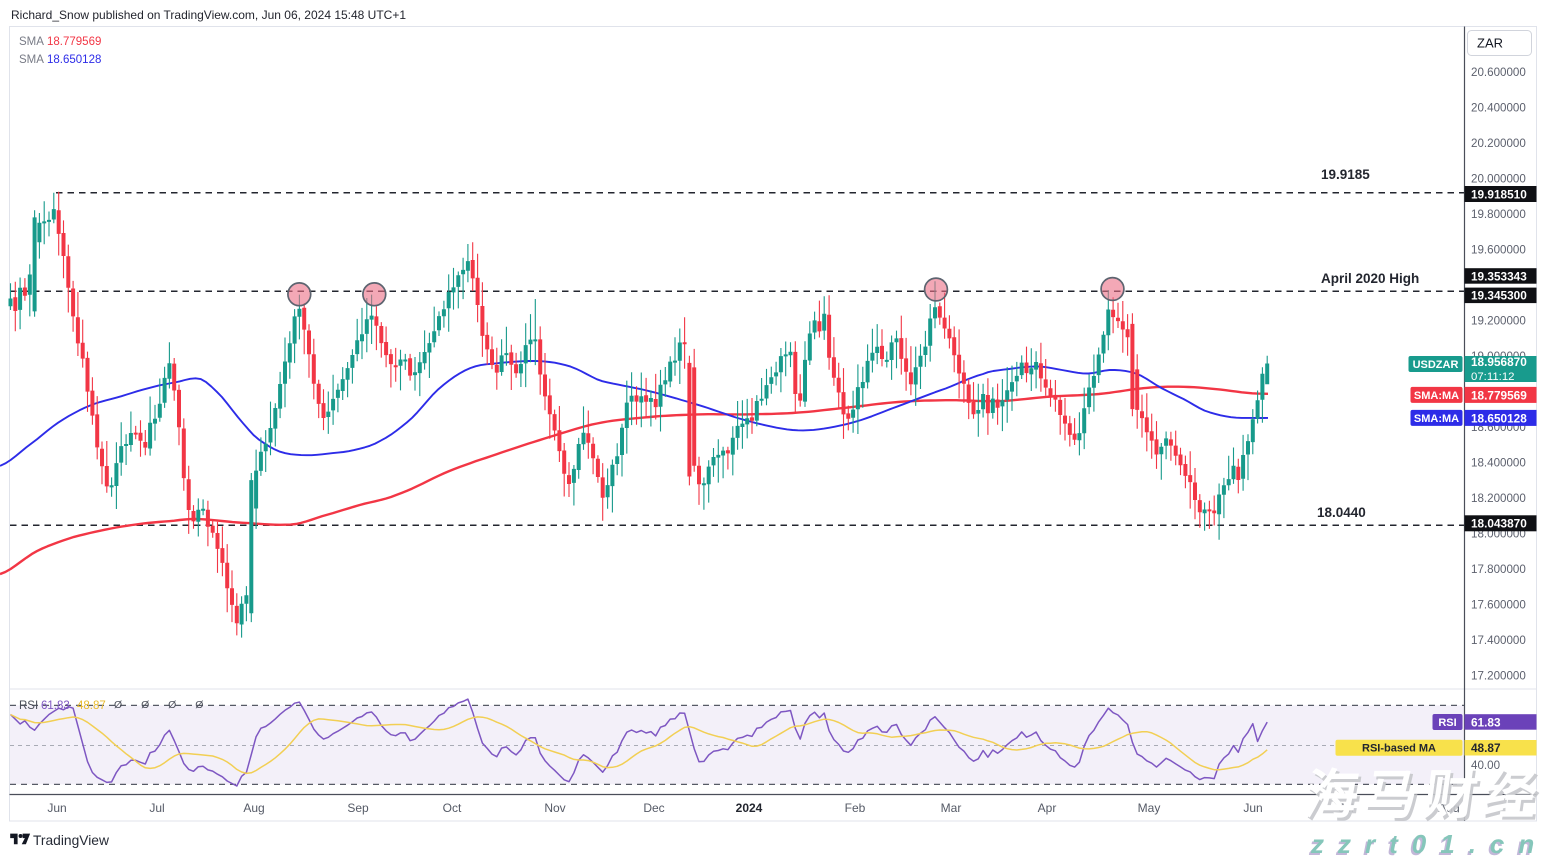 This screenshot has height=857, width=1546. What do you see at coordinates (951, 808) in the screenshot?
I see `svg-text: Mar` at bounding box center [951, 808].